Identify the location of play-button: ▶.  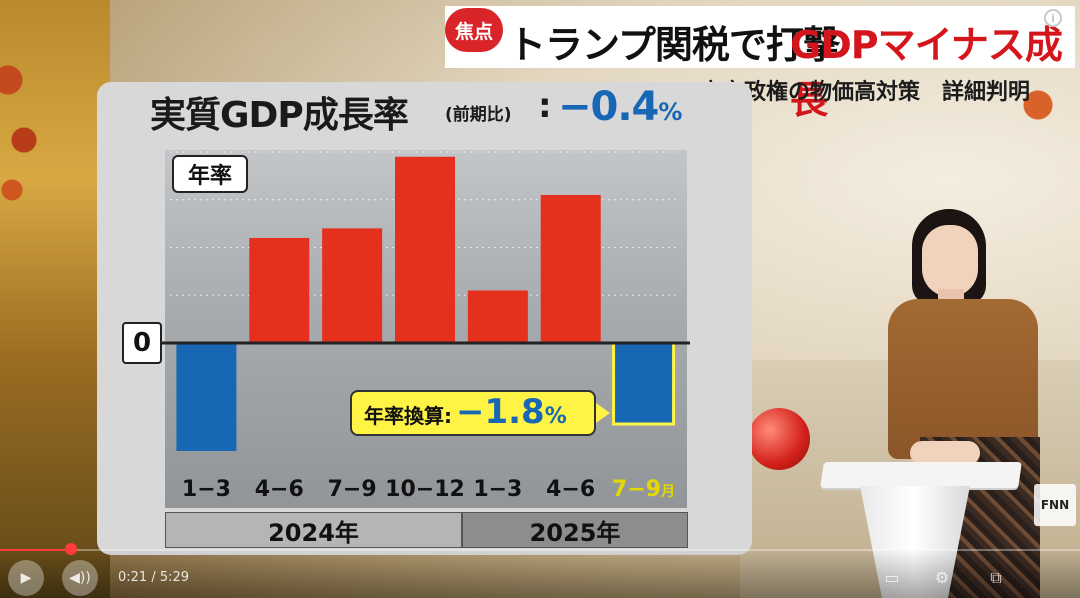
(26, 578).